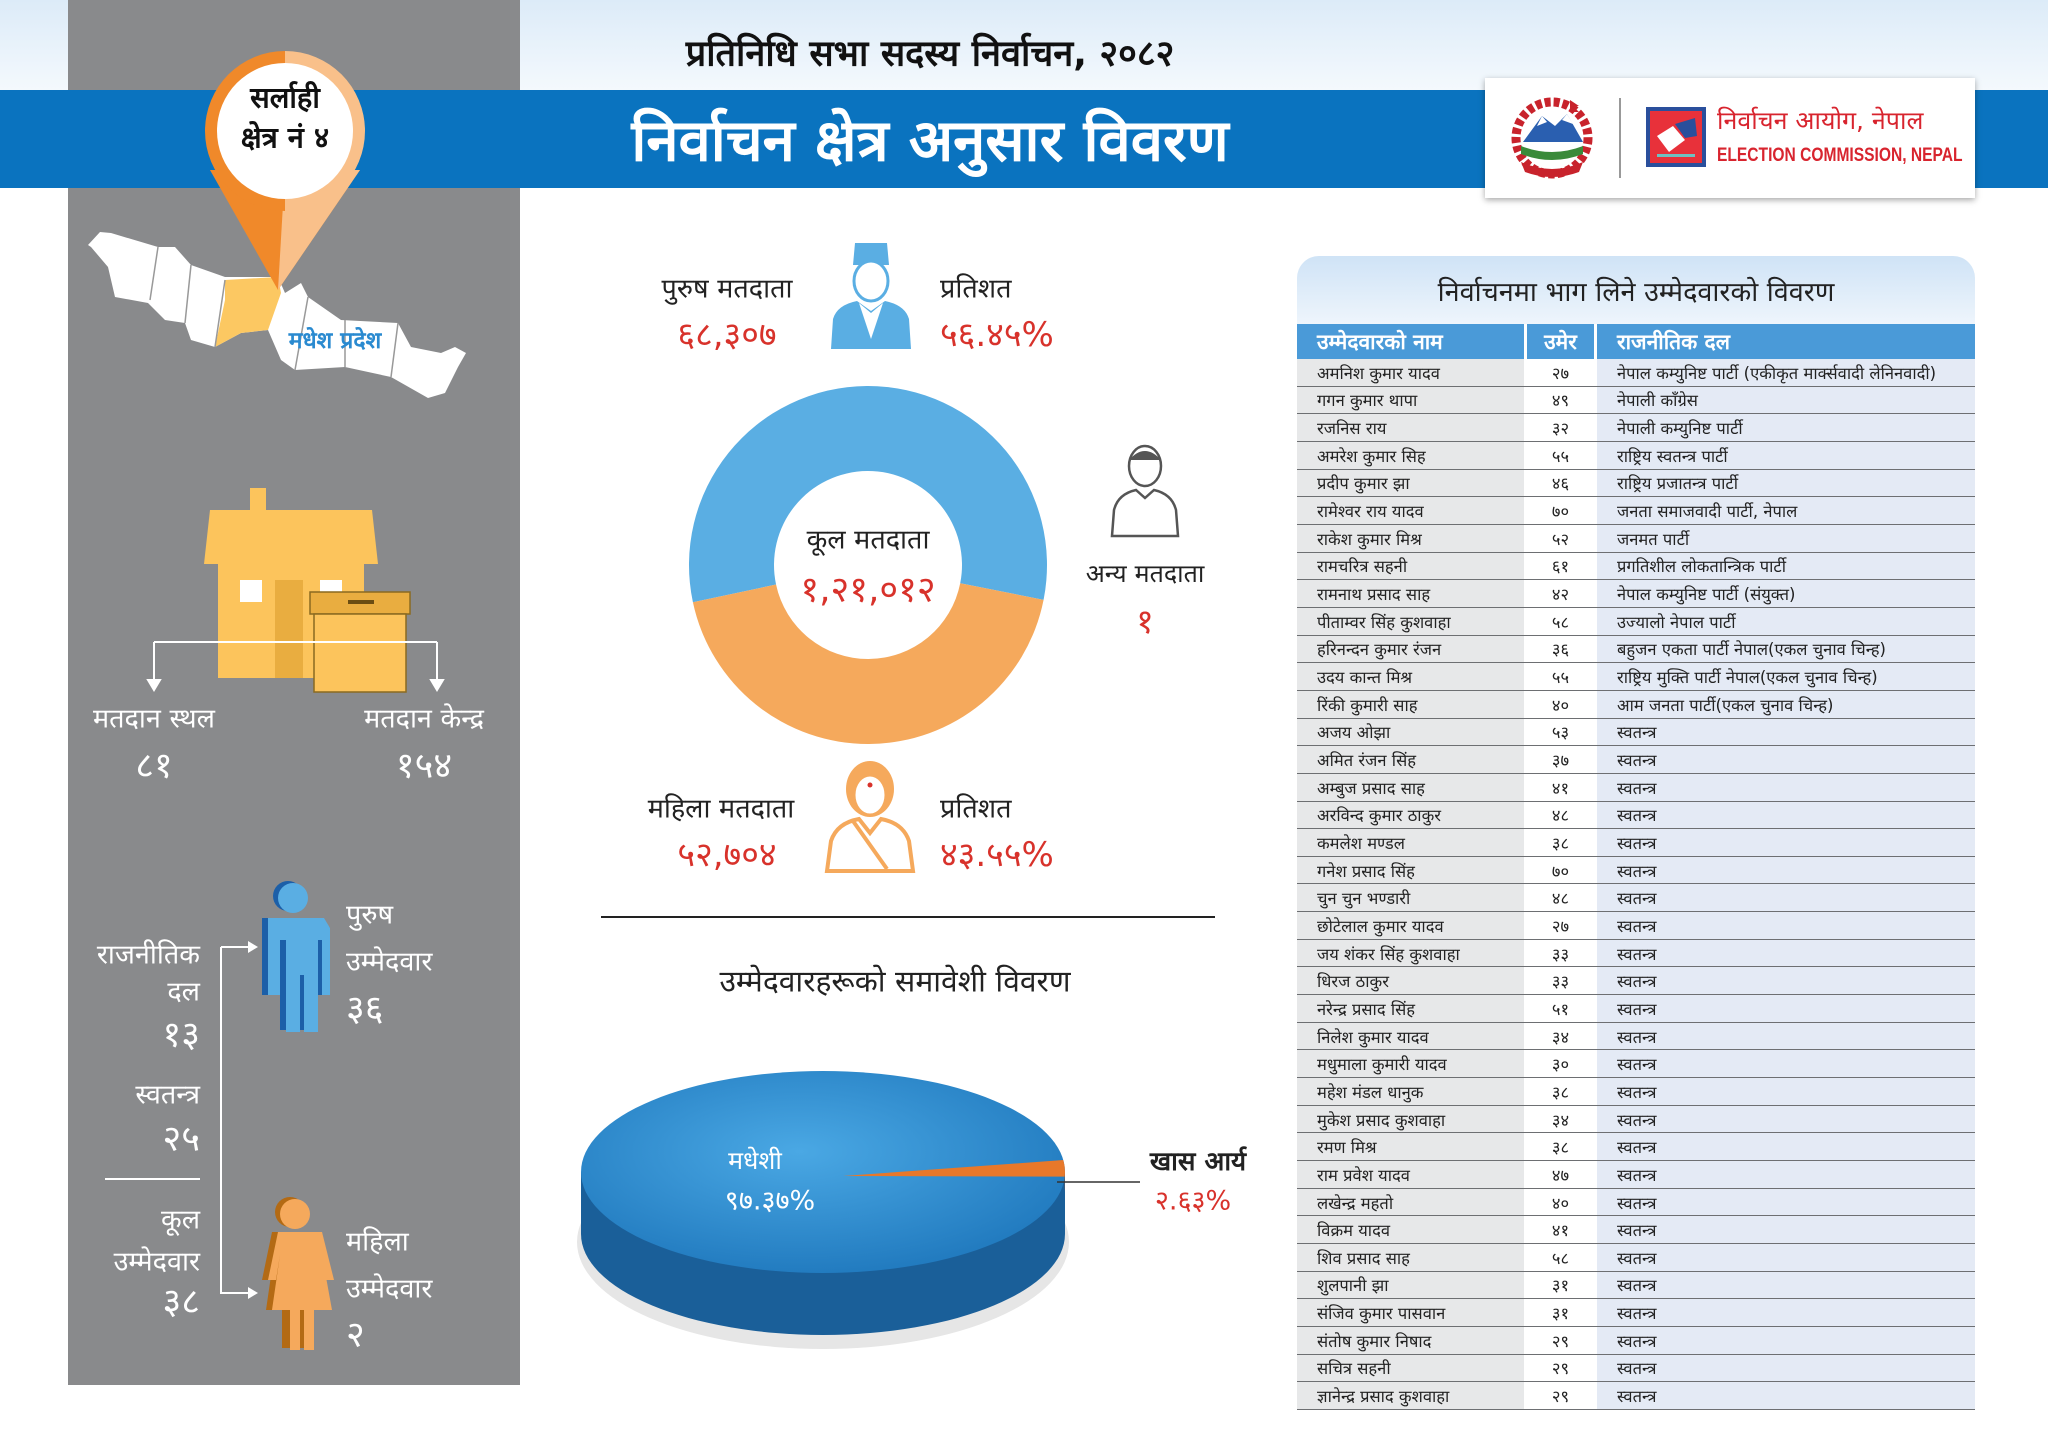  What do you see at coordinates (1636, 1036) in the screenshot?
I see `table-row: निलेश कुमार यादव ३४ स्वतन्त्र` at bounding box center [1636, 1036].